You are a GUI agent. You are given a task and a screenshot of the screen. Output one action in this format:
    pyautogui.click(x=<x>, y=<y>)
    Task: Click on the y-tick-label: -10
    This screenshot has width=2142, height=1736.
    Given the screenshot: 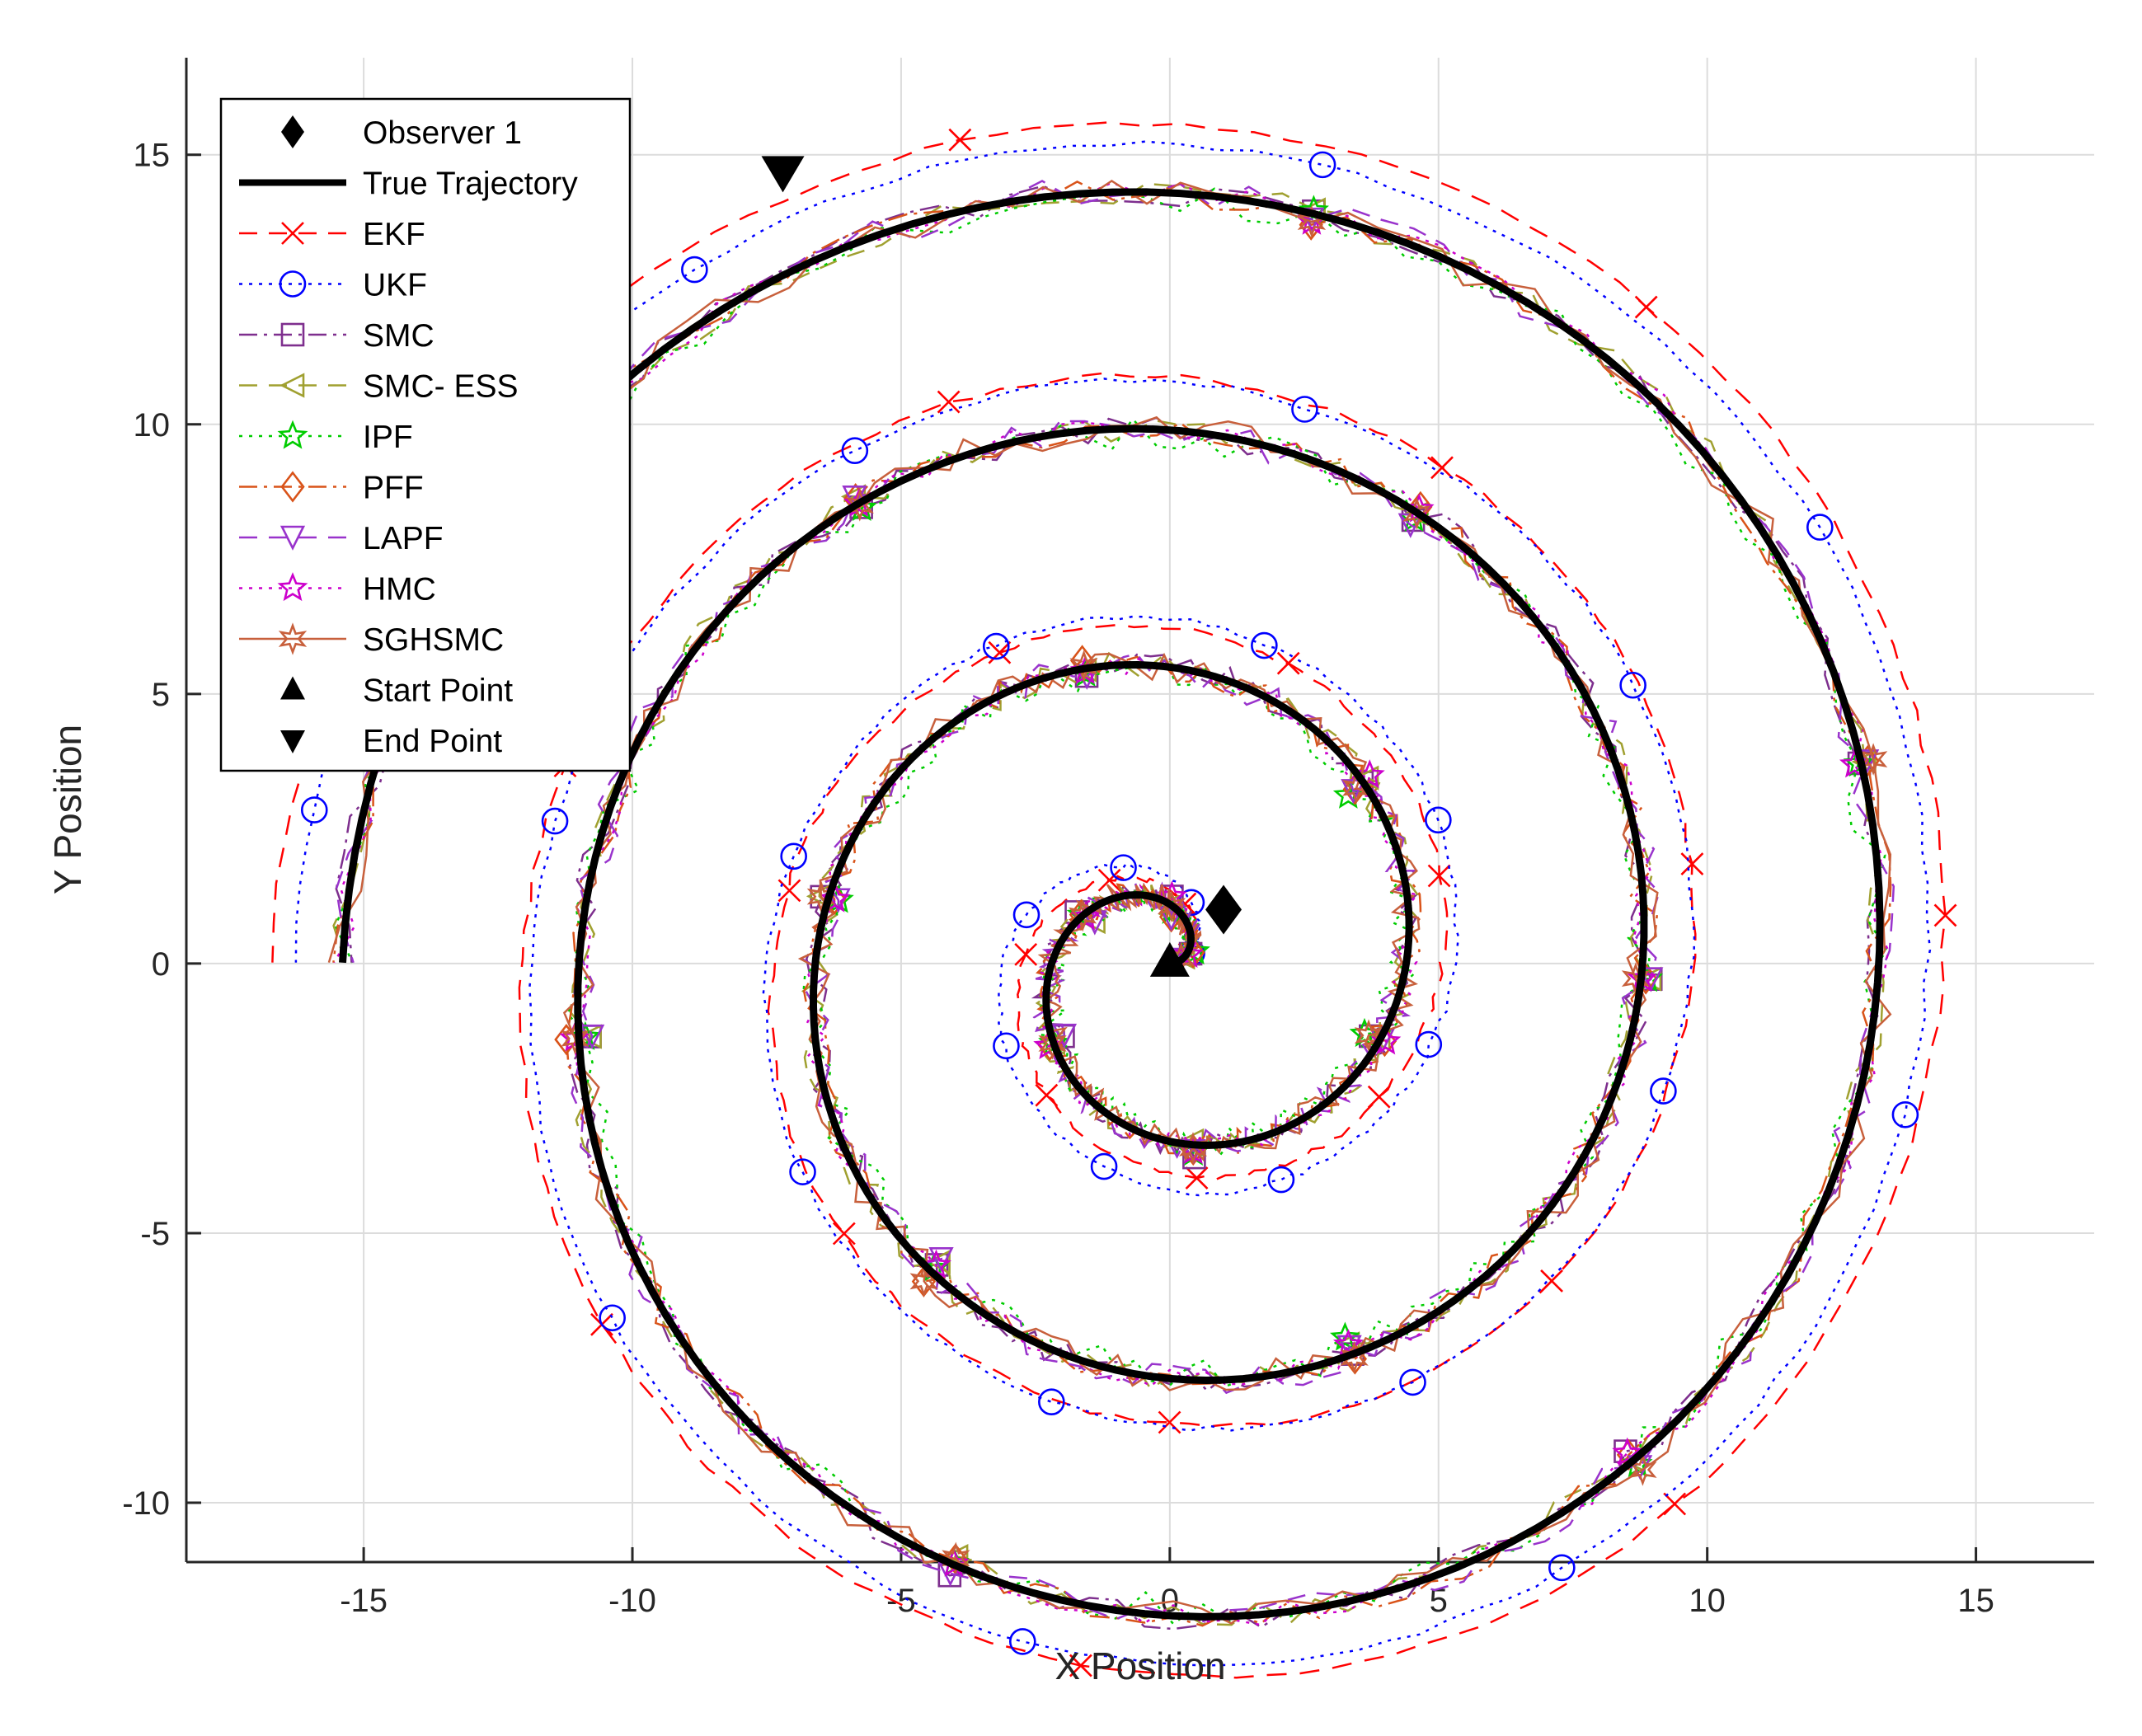 What is the action you would take?
    pyautogui.click(x=146, y=1503)
    